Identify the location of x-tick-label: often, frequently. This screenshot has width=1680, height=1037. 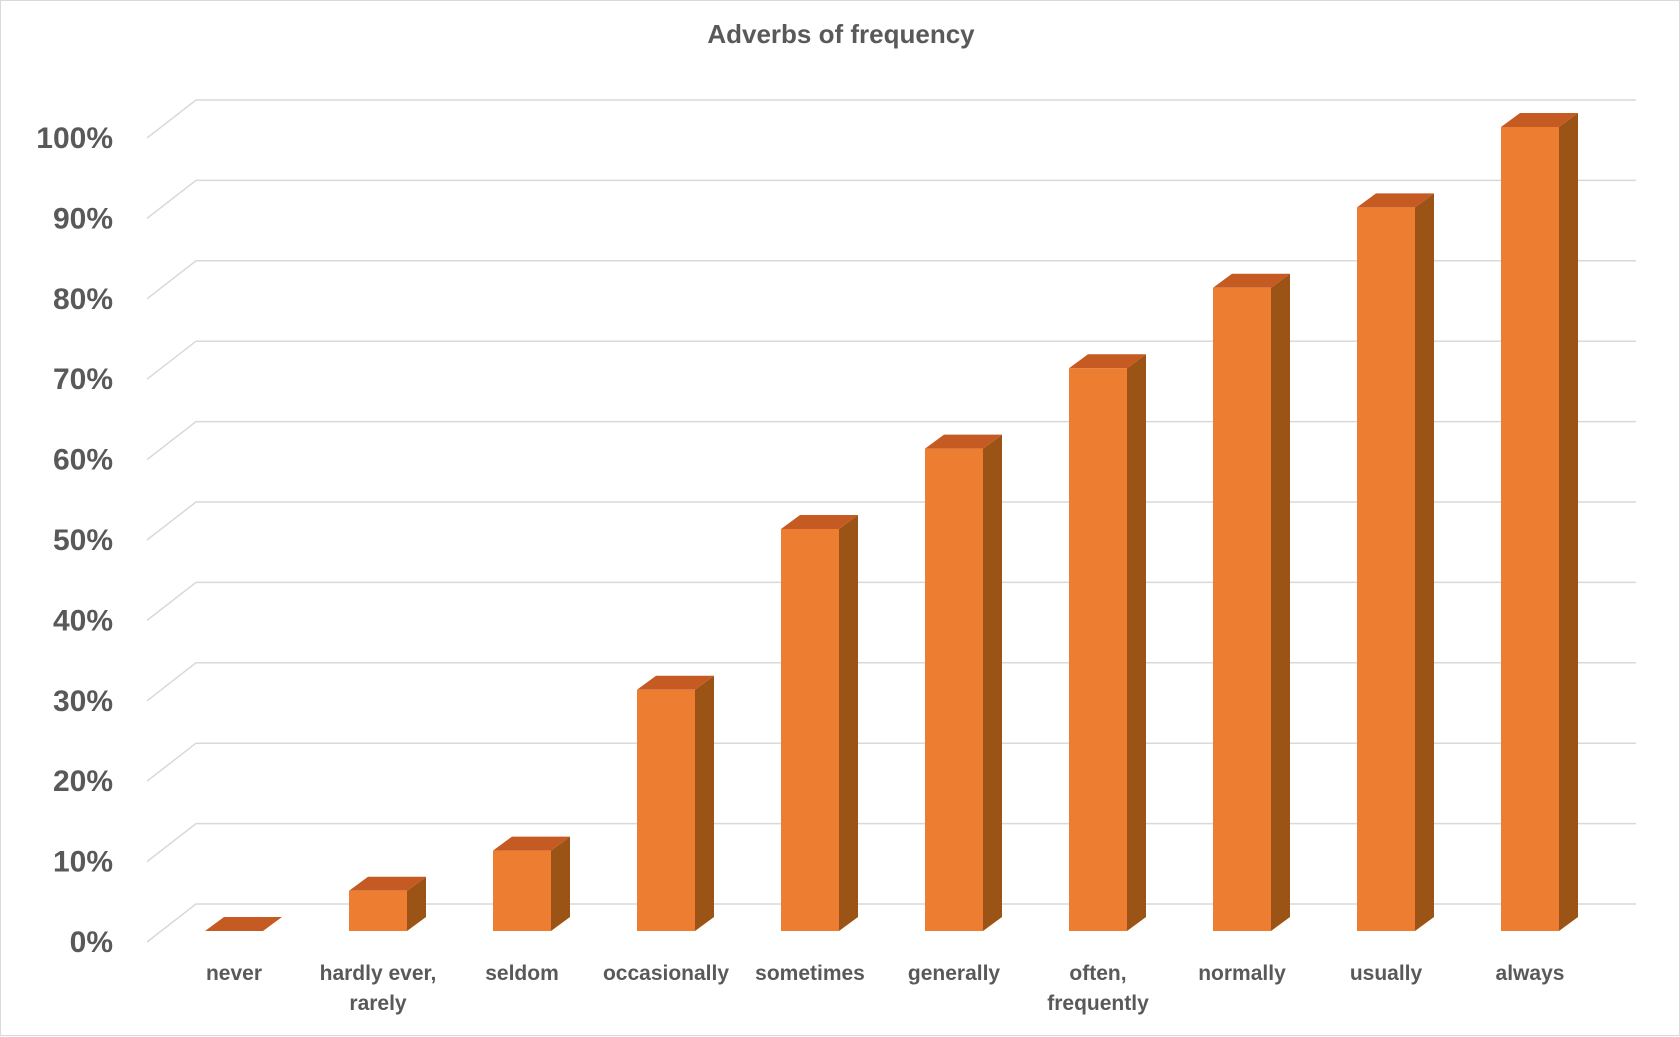
(1098, 988).